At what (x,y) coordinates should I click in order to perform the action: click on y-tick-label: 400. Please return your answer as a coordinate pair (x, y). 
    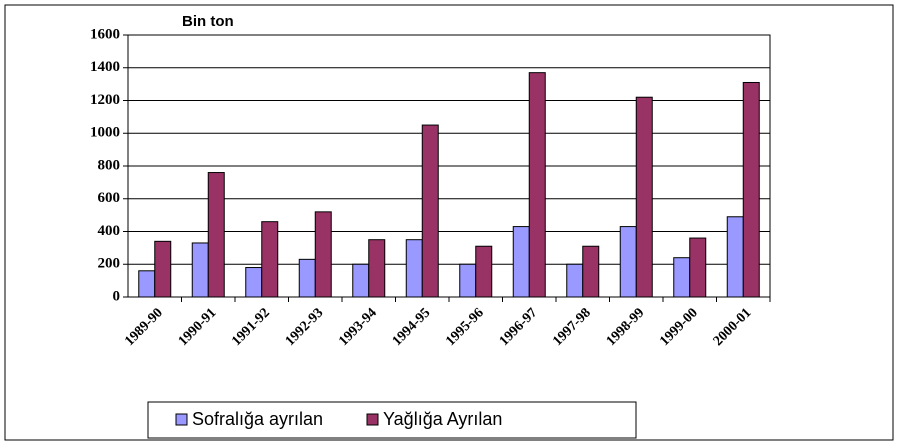
    Looking at the image, I should click on (109, 231).